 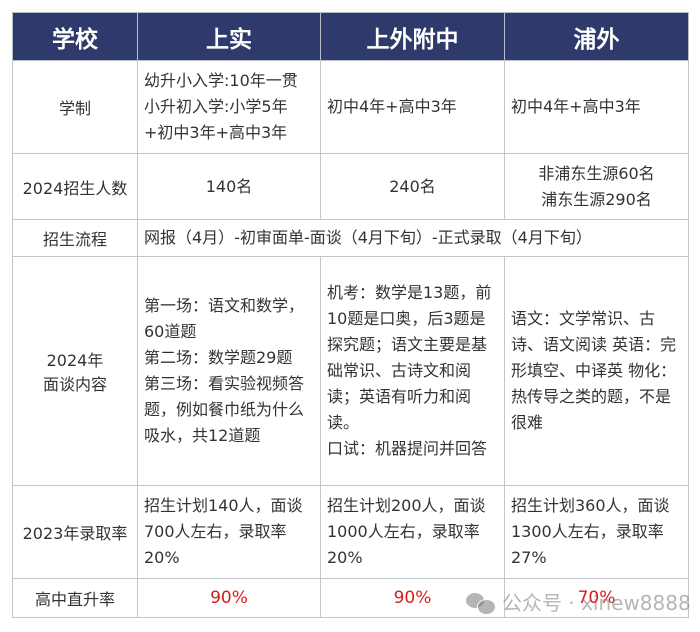 I want to click on row-admission-process: 招生流程 网报（4月）-初审面单-面谈（4月下旬）-正式录取（4月下旬）, so click(x=350, y=238).